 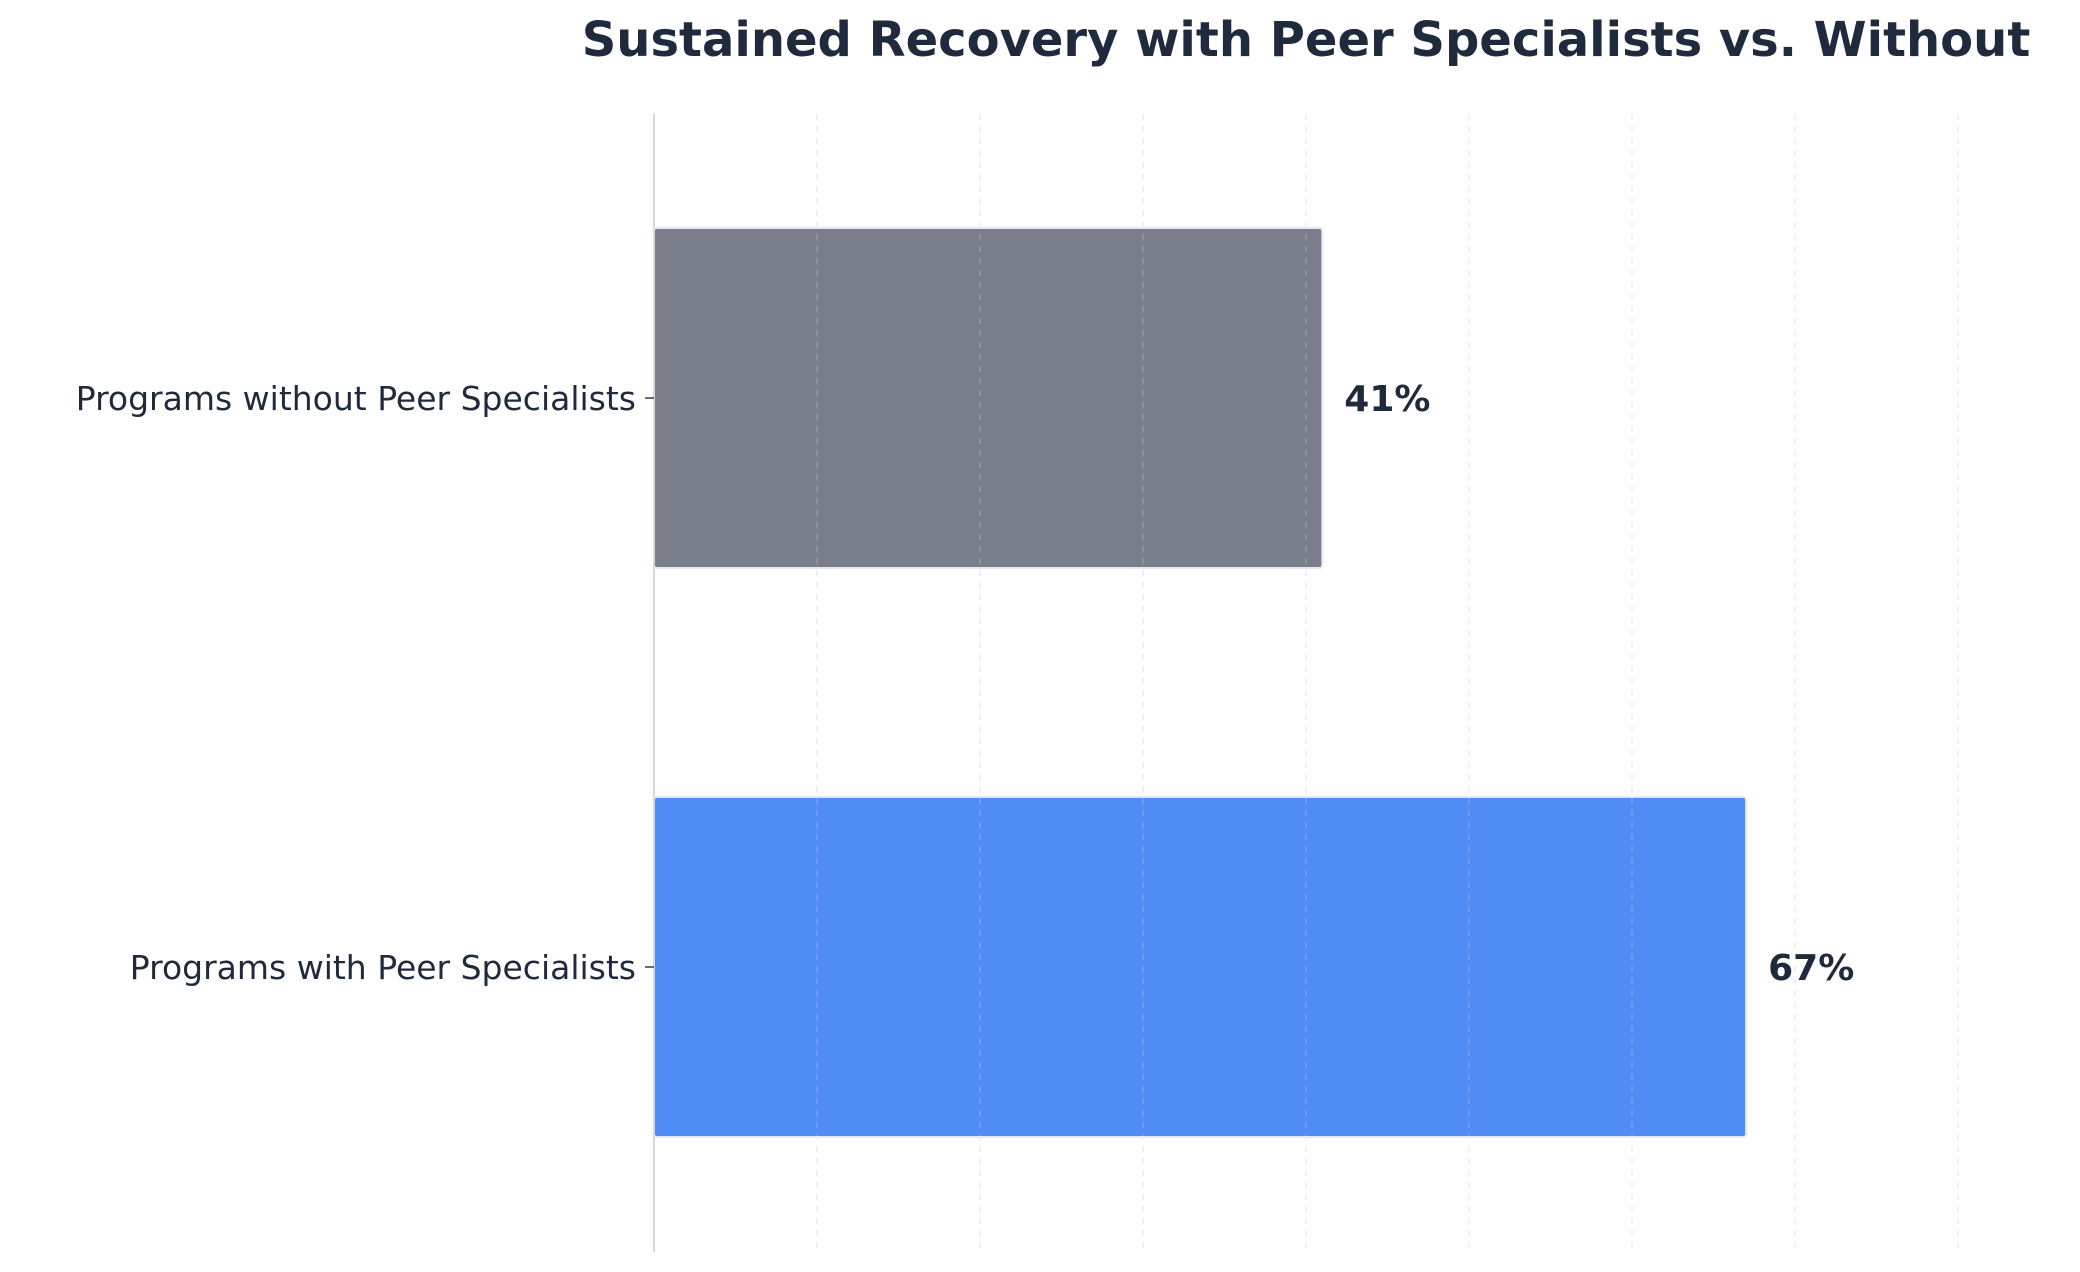 I want to click on y-tick-label: Programs without Peer Specialists, so click(x=356, y=398).